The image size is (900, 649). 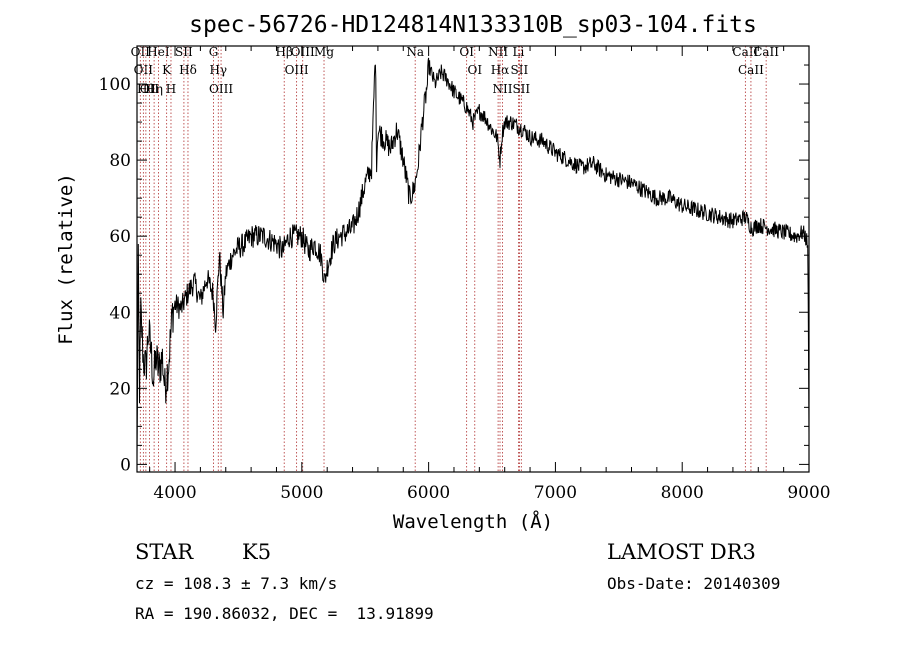 What do you see at coordinates (682, 493) in the screenshot?
I see `x-tick-label: 8000` at bounding box center [682, 493].